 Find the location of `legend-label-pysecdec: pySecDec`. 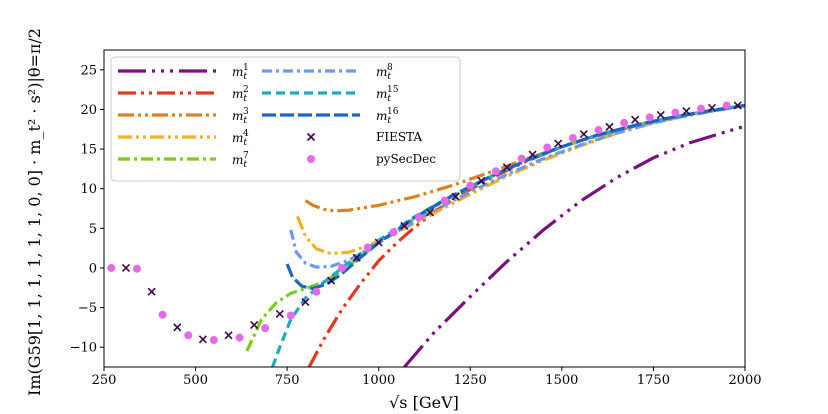

legend-label-pysecdec: pySecDec is located at coordinates (406, 159).